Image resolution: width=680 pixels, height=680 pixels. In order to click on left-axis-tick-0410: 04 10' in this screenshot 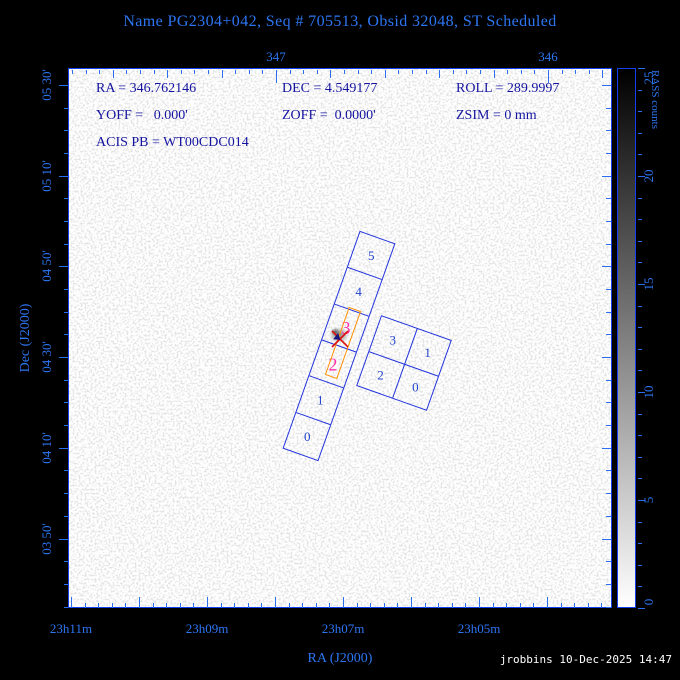, I will do `click(46, 448)`.